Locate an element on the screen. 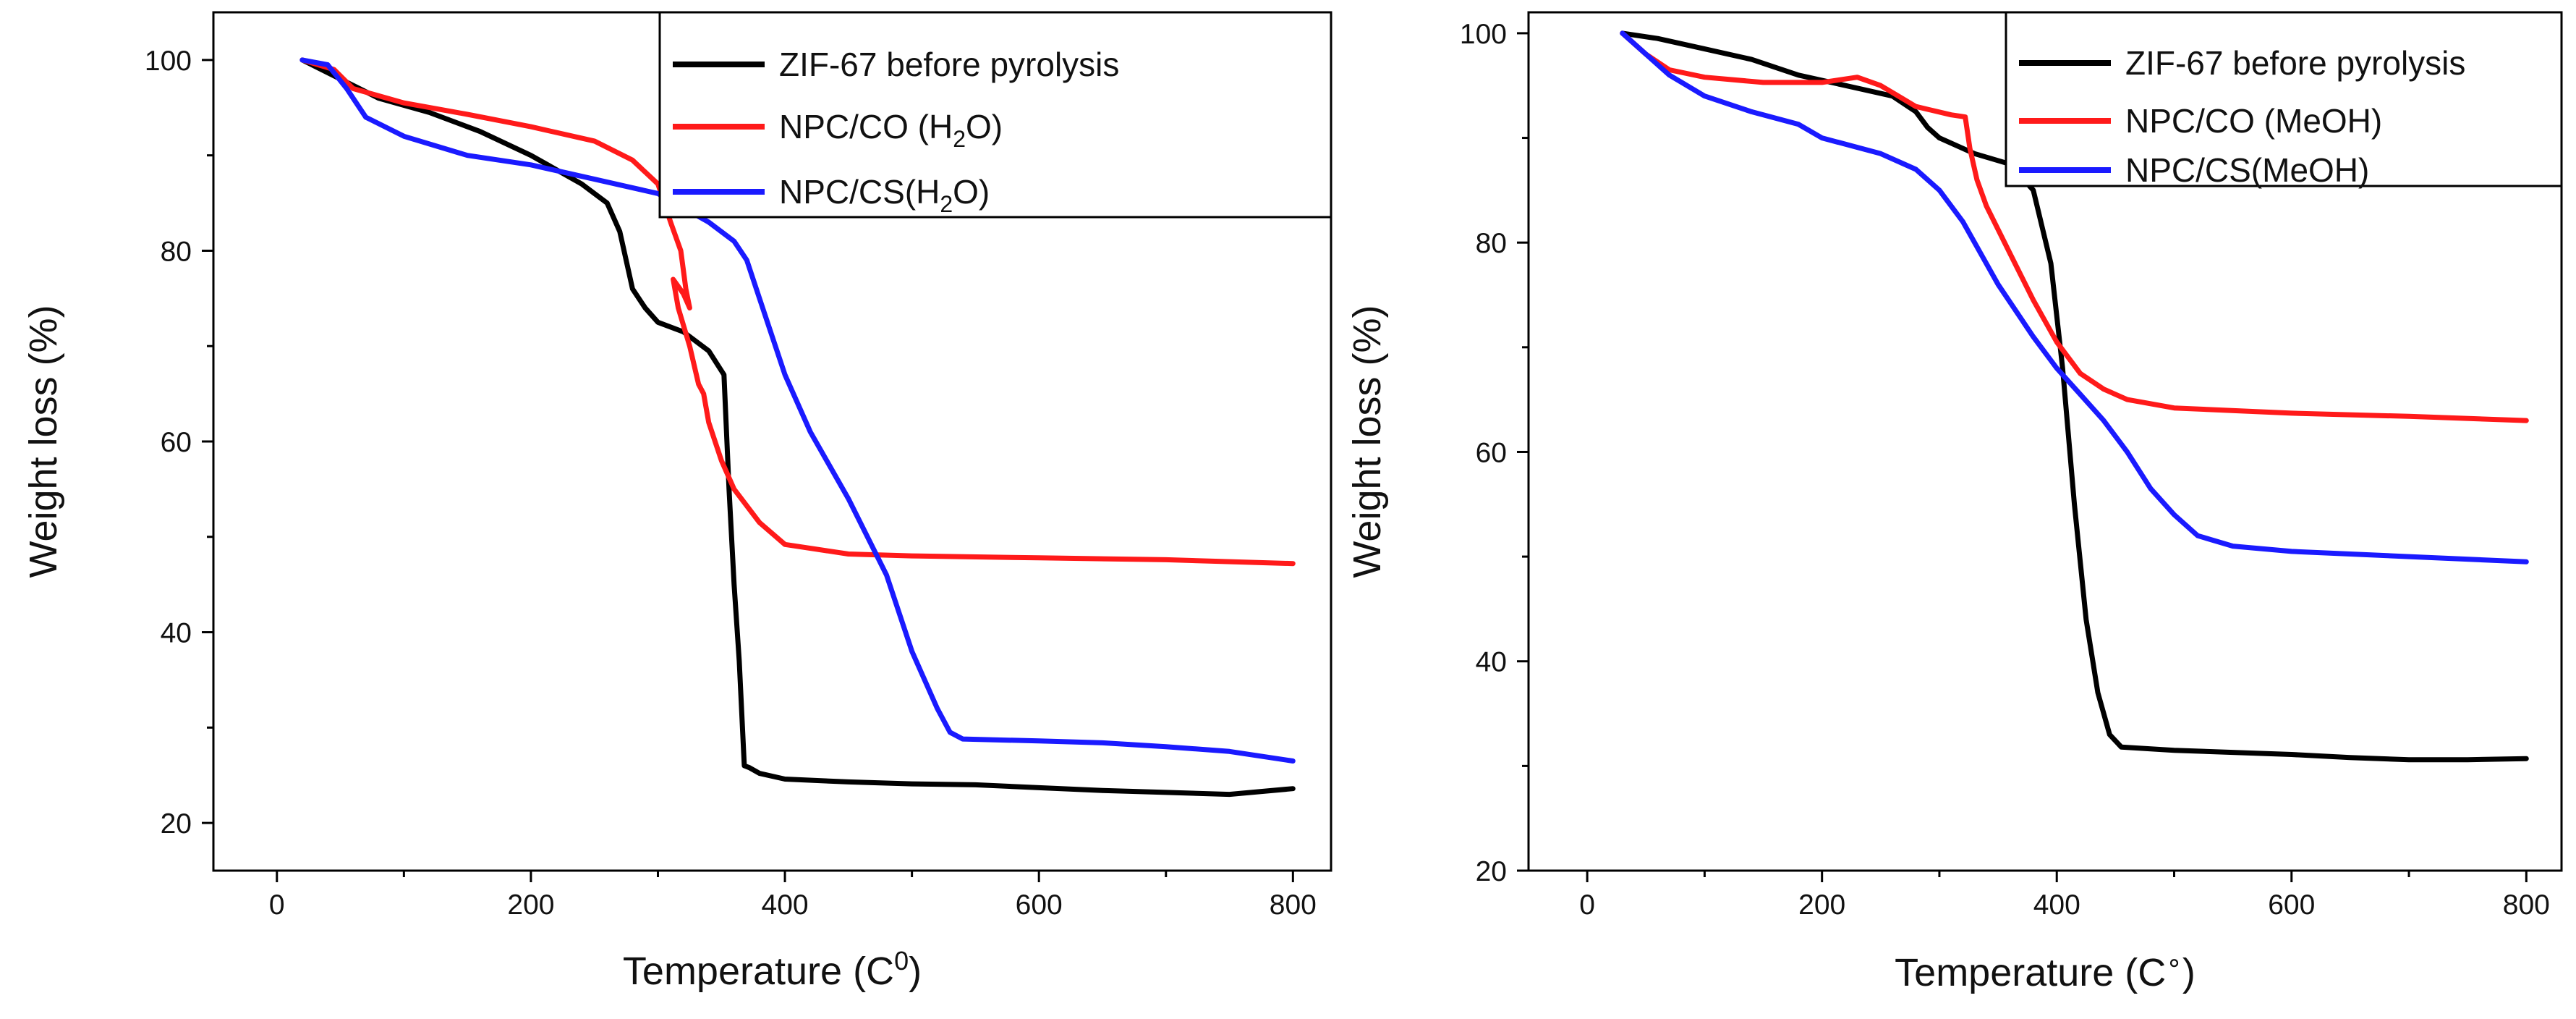 The height and width of the screenshot is (1019, 2576). legend-label-3: NPC/CS(MeOH) is located at coordinates (2247, 170).